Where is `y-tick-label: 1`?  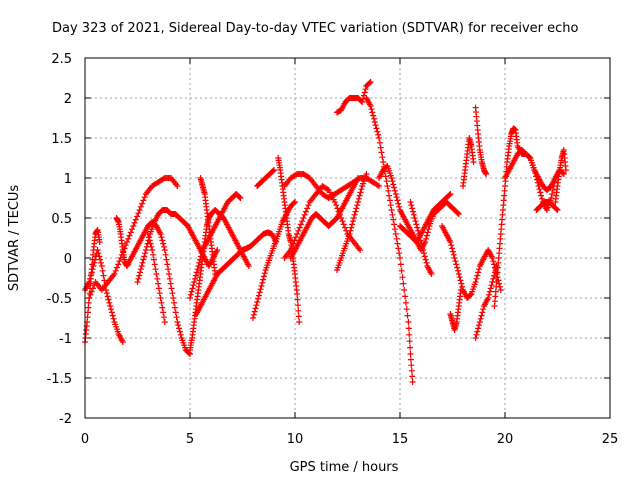 y-tick-label: 1 is located at coordinates (68, 179).